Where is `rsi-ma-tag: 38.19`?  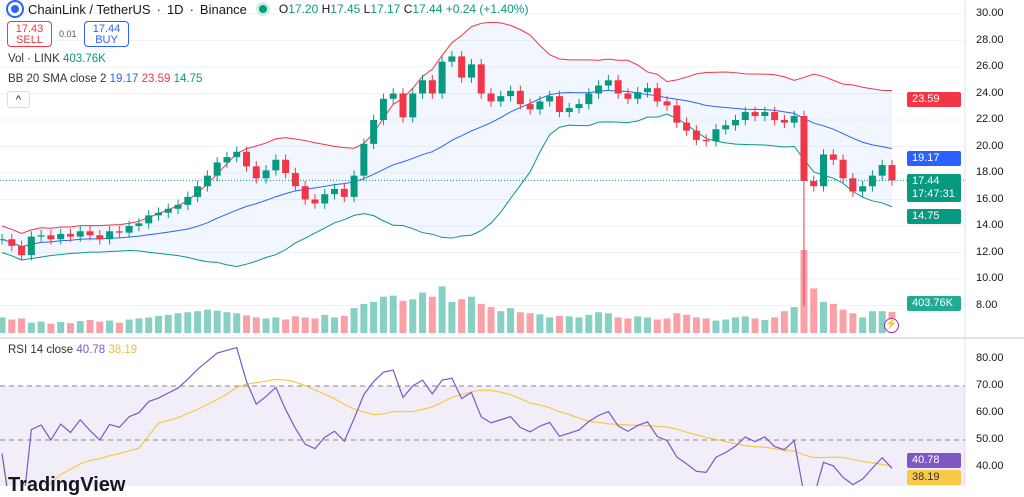 rsi-ma-tag: 38.19 is located at coordinates (934, 477).